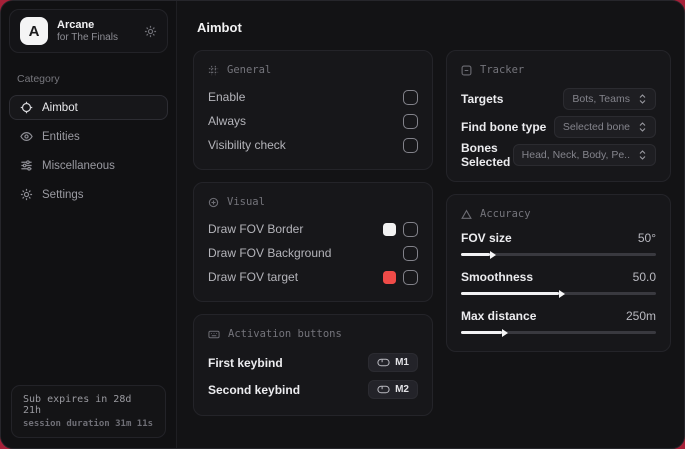 The image size is (685, 449). I want to click on dropdown-value: Bots, Teams, so click(601, 99).